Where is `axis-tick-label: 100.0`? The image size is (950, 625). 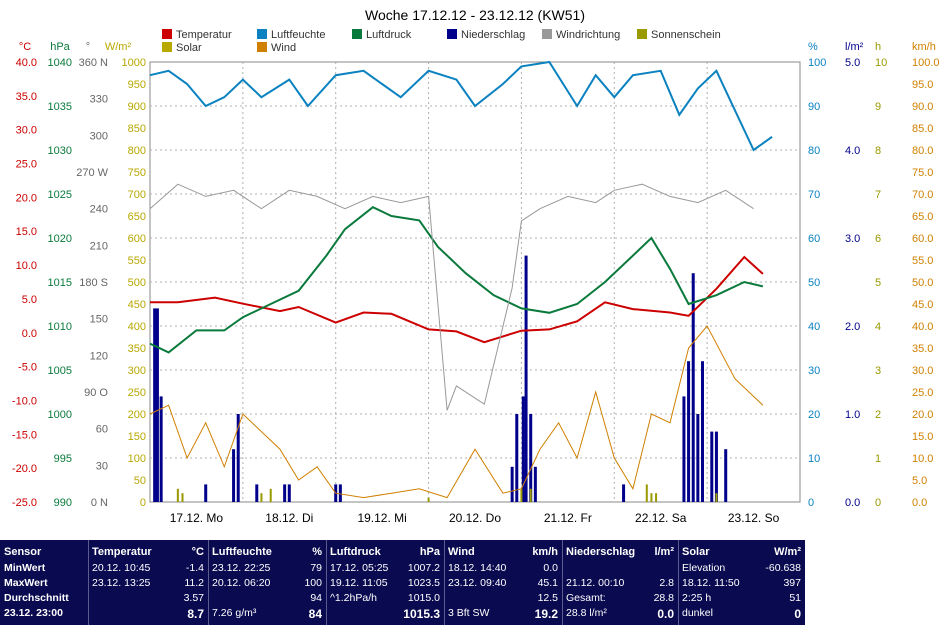 axis-tick-label: 100.0 is located at coordinates (926, 63).